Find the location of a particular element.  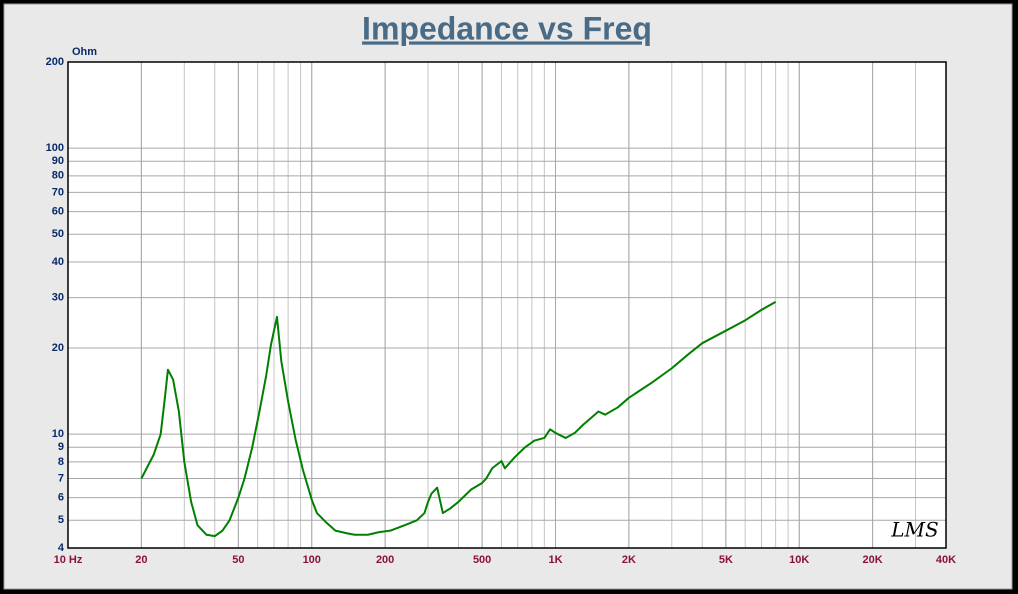

y-axis-unit: Ohm is located at coordinates (84, 52).